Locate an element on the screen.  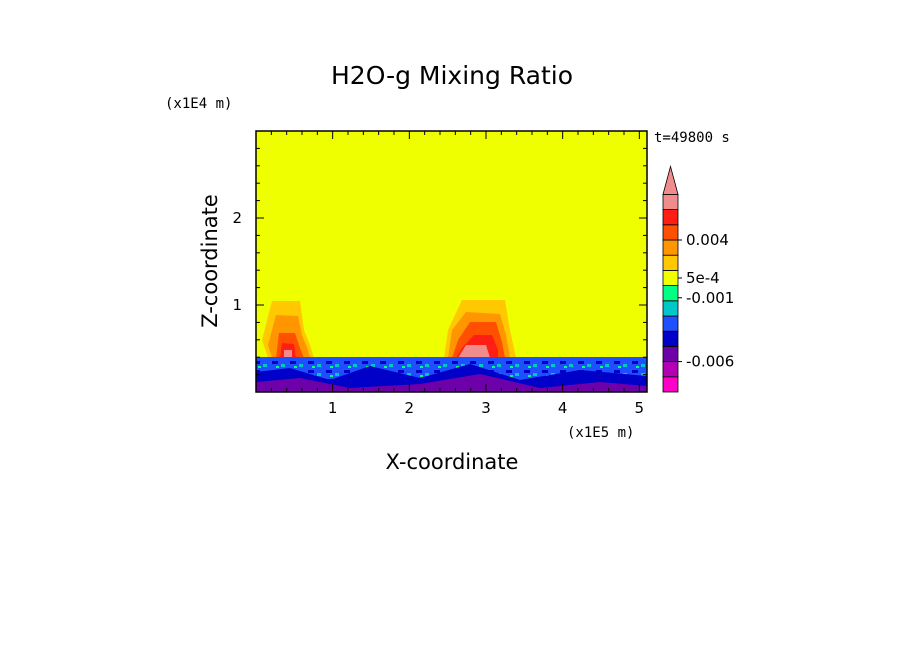
time-label: t=49800 s is located at coordinates (692, 138).